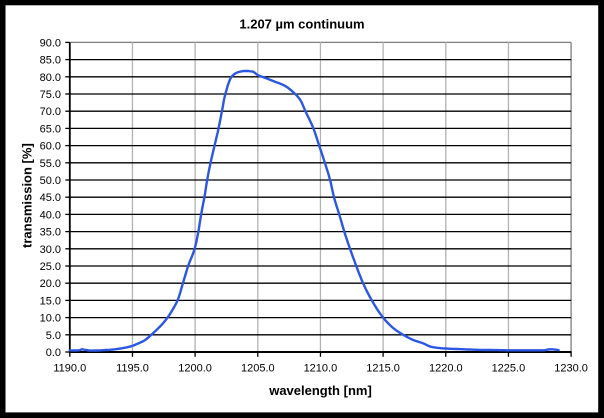 Image resolution: width=604 pixels, height=418 pixels. I want to click on svg-text: 60.0, so click(50, 147).